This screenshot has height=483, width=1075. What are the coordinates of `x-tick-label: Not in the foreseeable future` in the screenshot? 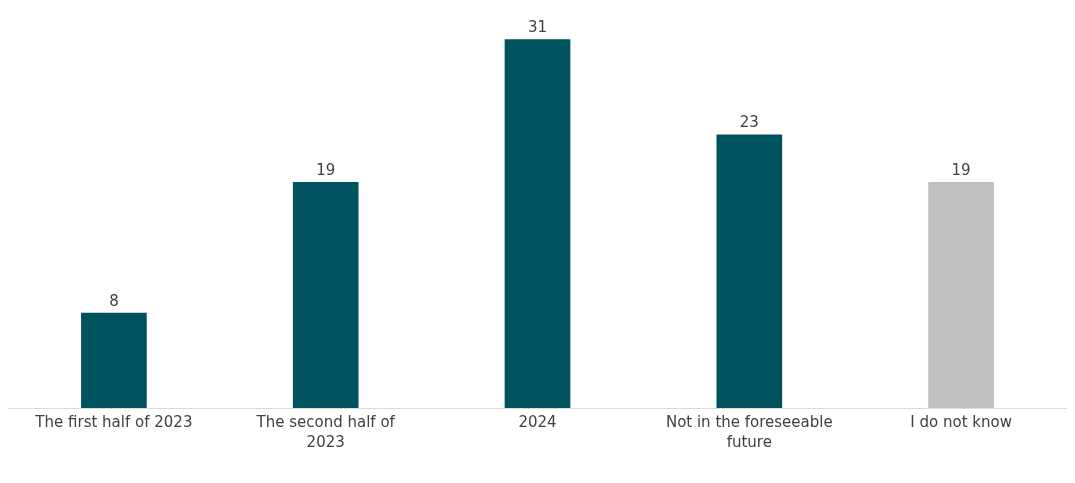 It's located at (749, 432).